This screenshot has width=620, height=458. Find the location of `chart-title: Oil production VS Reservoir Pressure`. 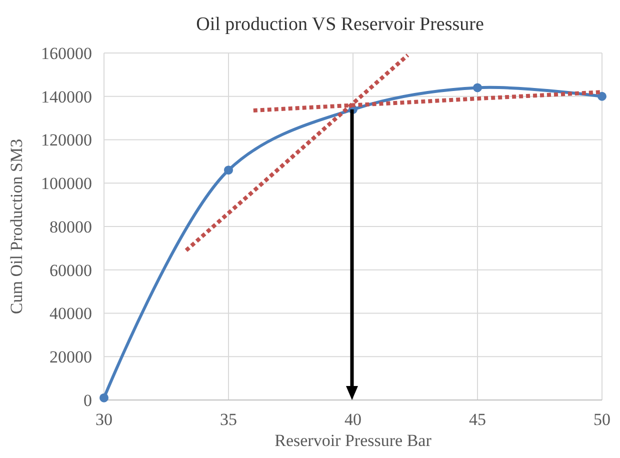

chart-title: Oil production VS Reservoir Pressure is located at coordinates (340, 24).